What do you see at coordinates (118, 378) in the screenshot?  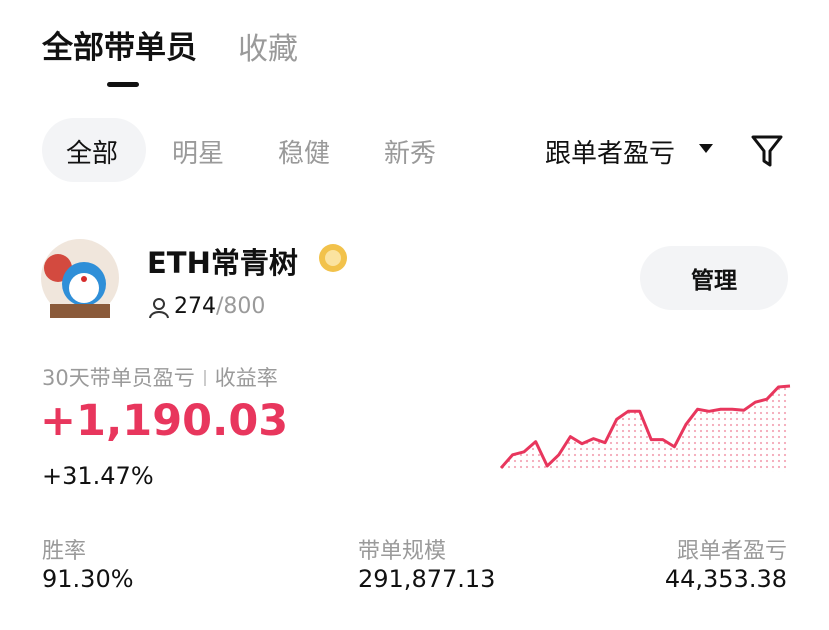 I see `label: 30天带单员盈亏` at bounding box center [118, 378].